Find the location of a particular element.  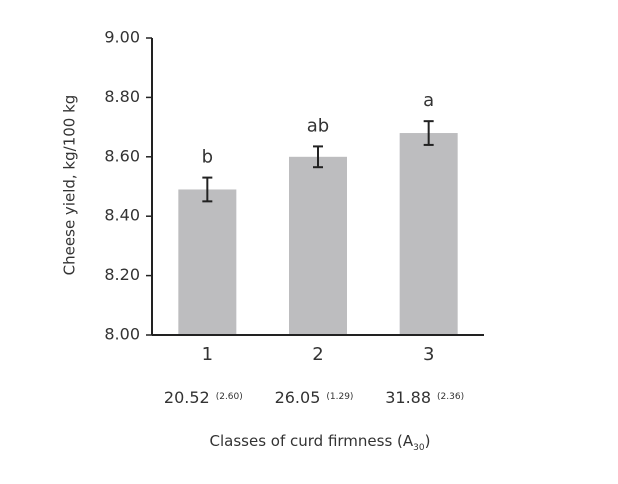

y-tick-label: 8.20 is located at coordinates (122, 274).